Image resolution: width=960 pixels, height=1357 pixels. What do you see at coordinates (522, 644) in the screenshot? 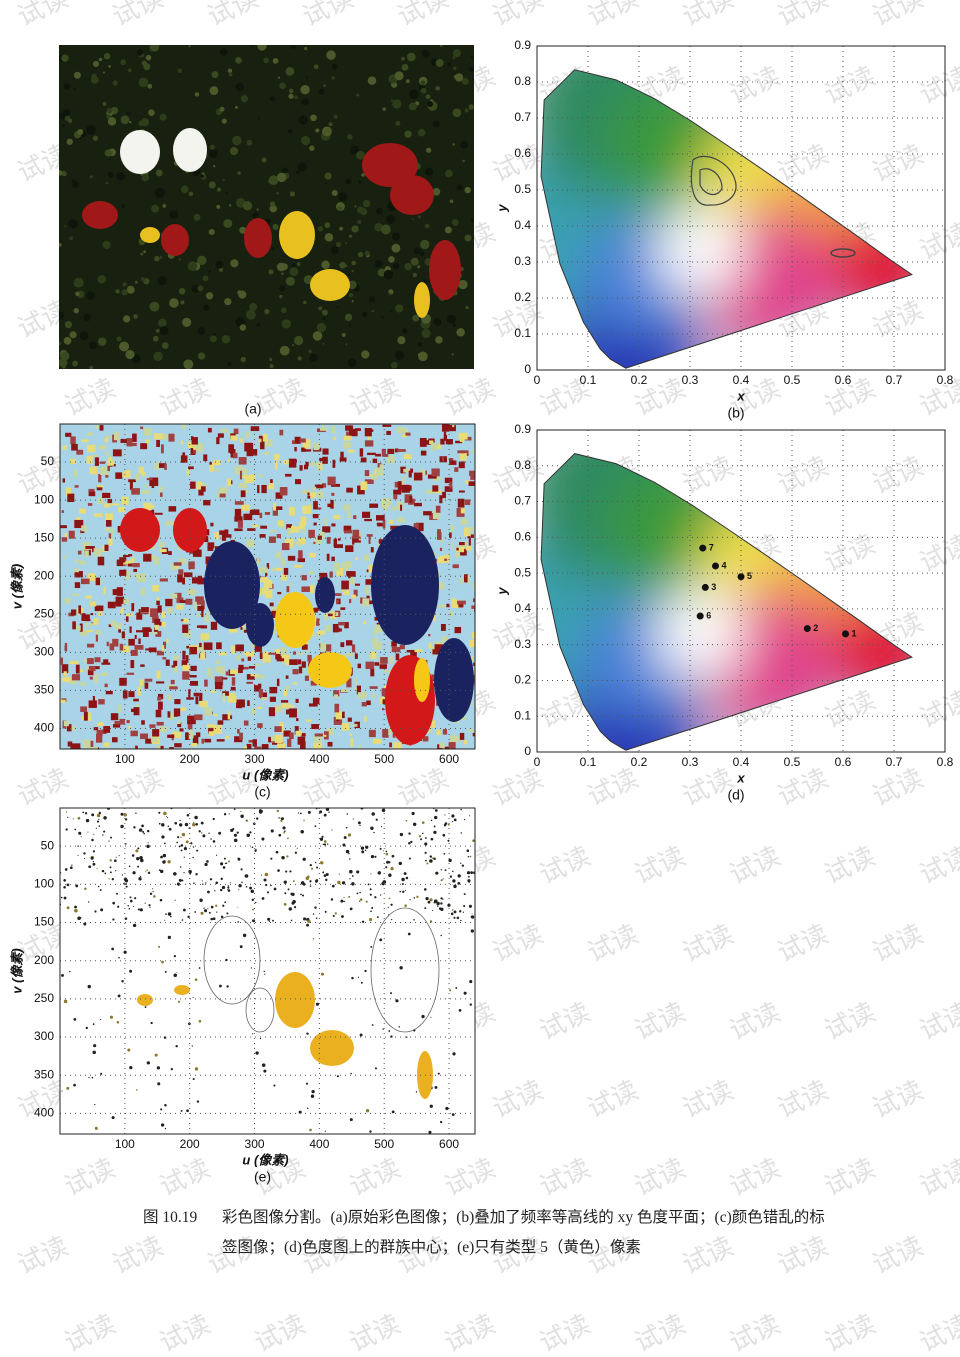
I see `y-tick-label: 0.3` at bounding box center [522, 644].